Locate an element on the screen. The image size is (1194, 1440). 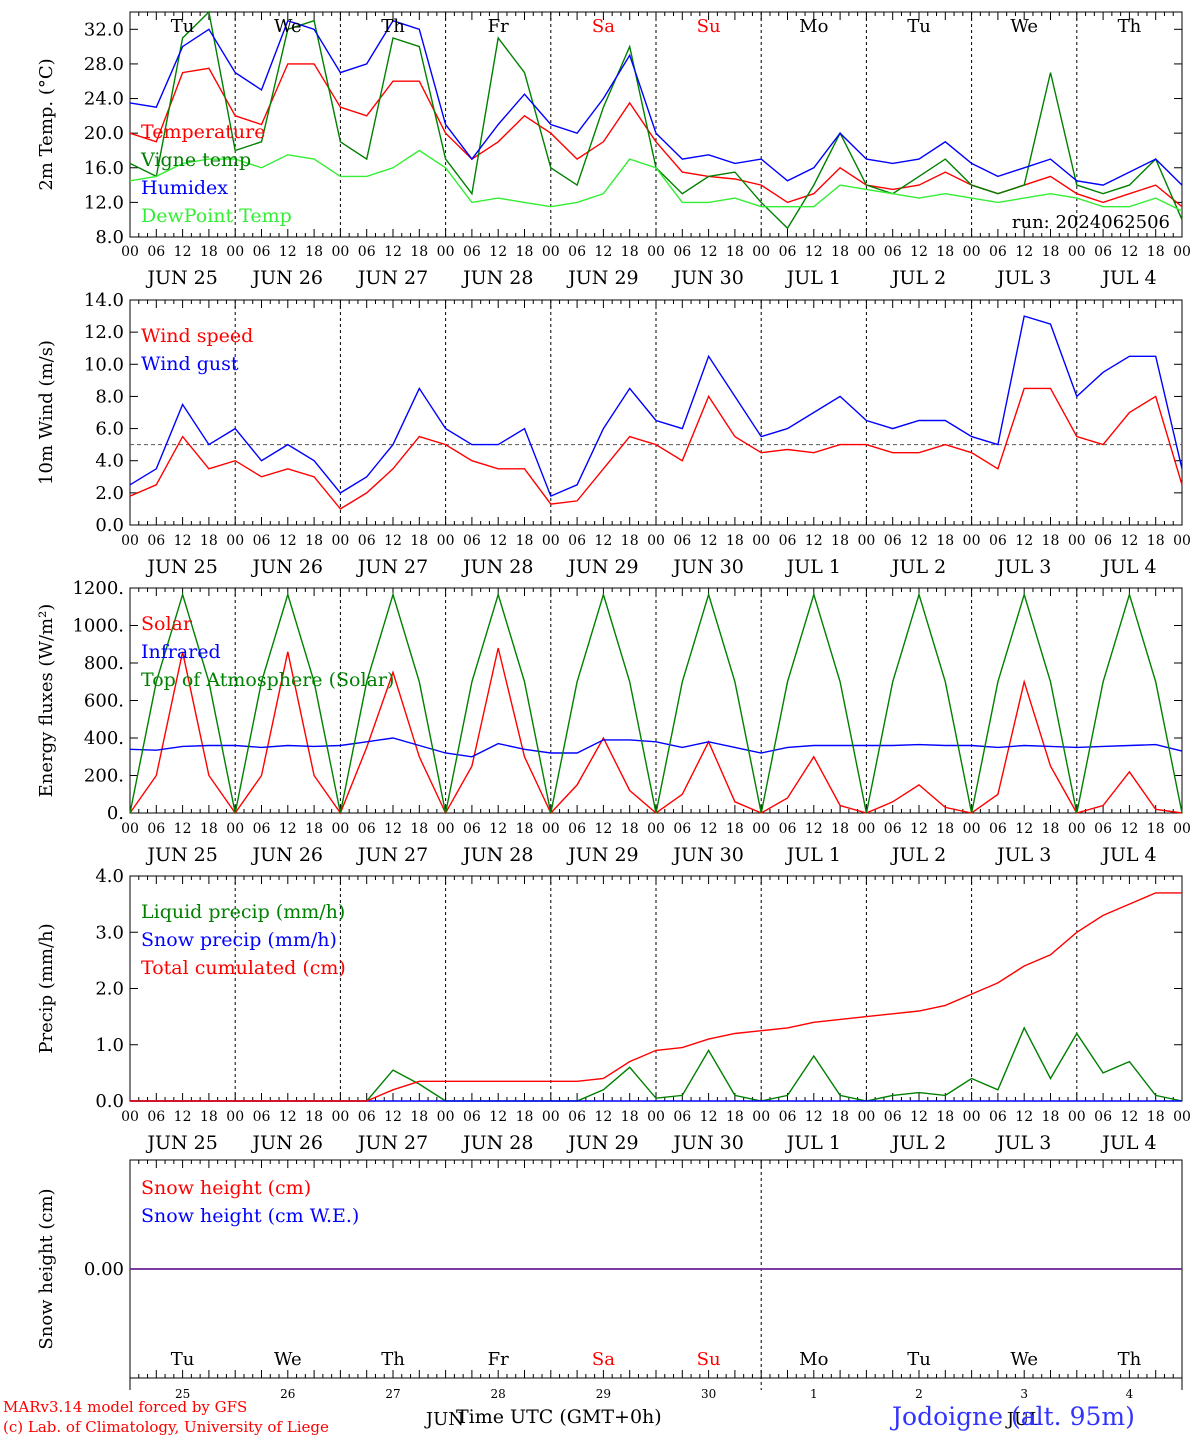
panel-frame-temperature is located at coordinates (656, 124).